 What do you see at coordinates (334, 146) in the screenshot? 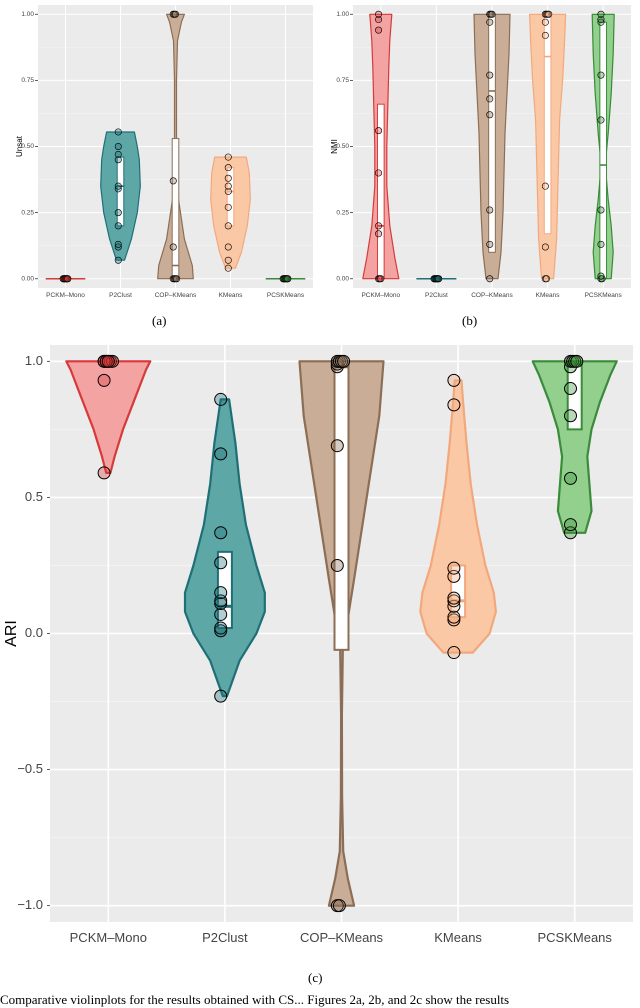
I see `y-axis-label: NMI` at bounding box center [334, 146].